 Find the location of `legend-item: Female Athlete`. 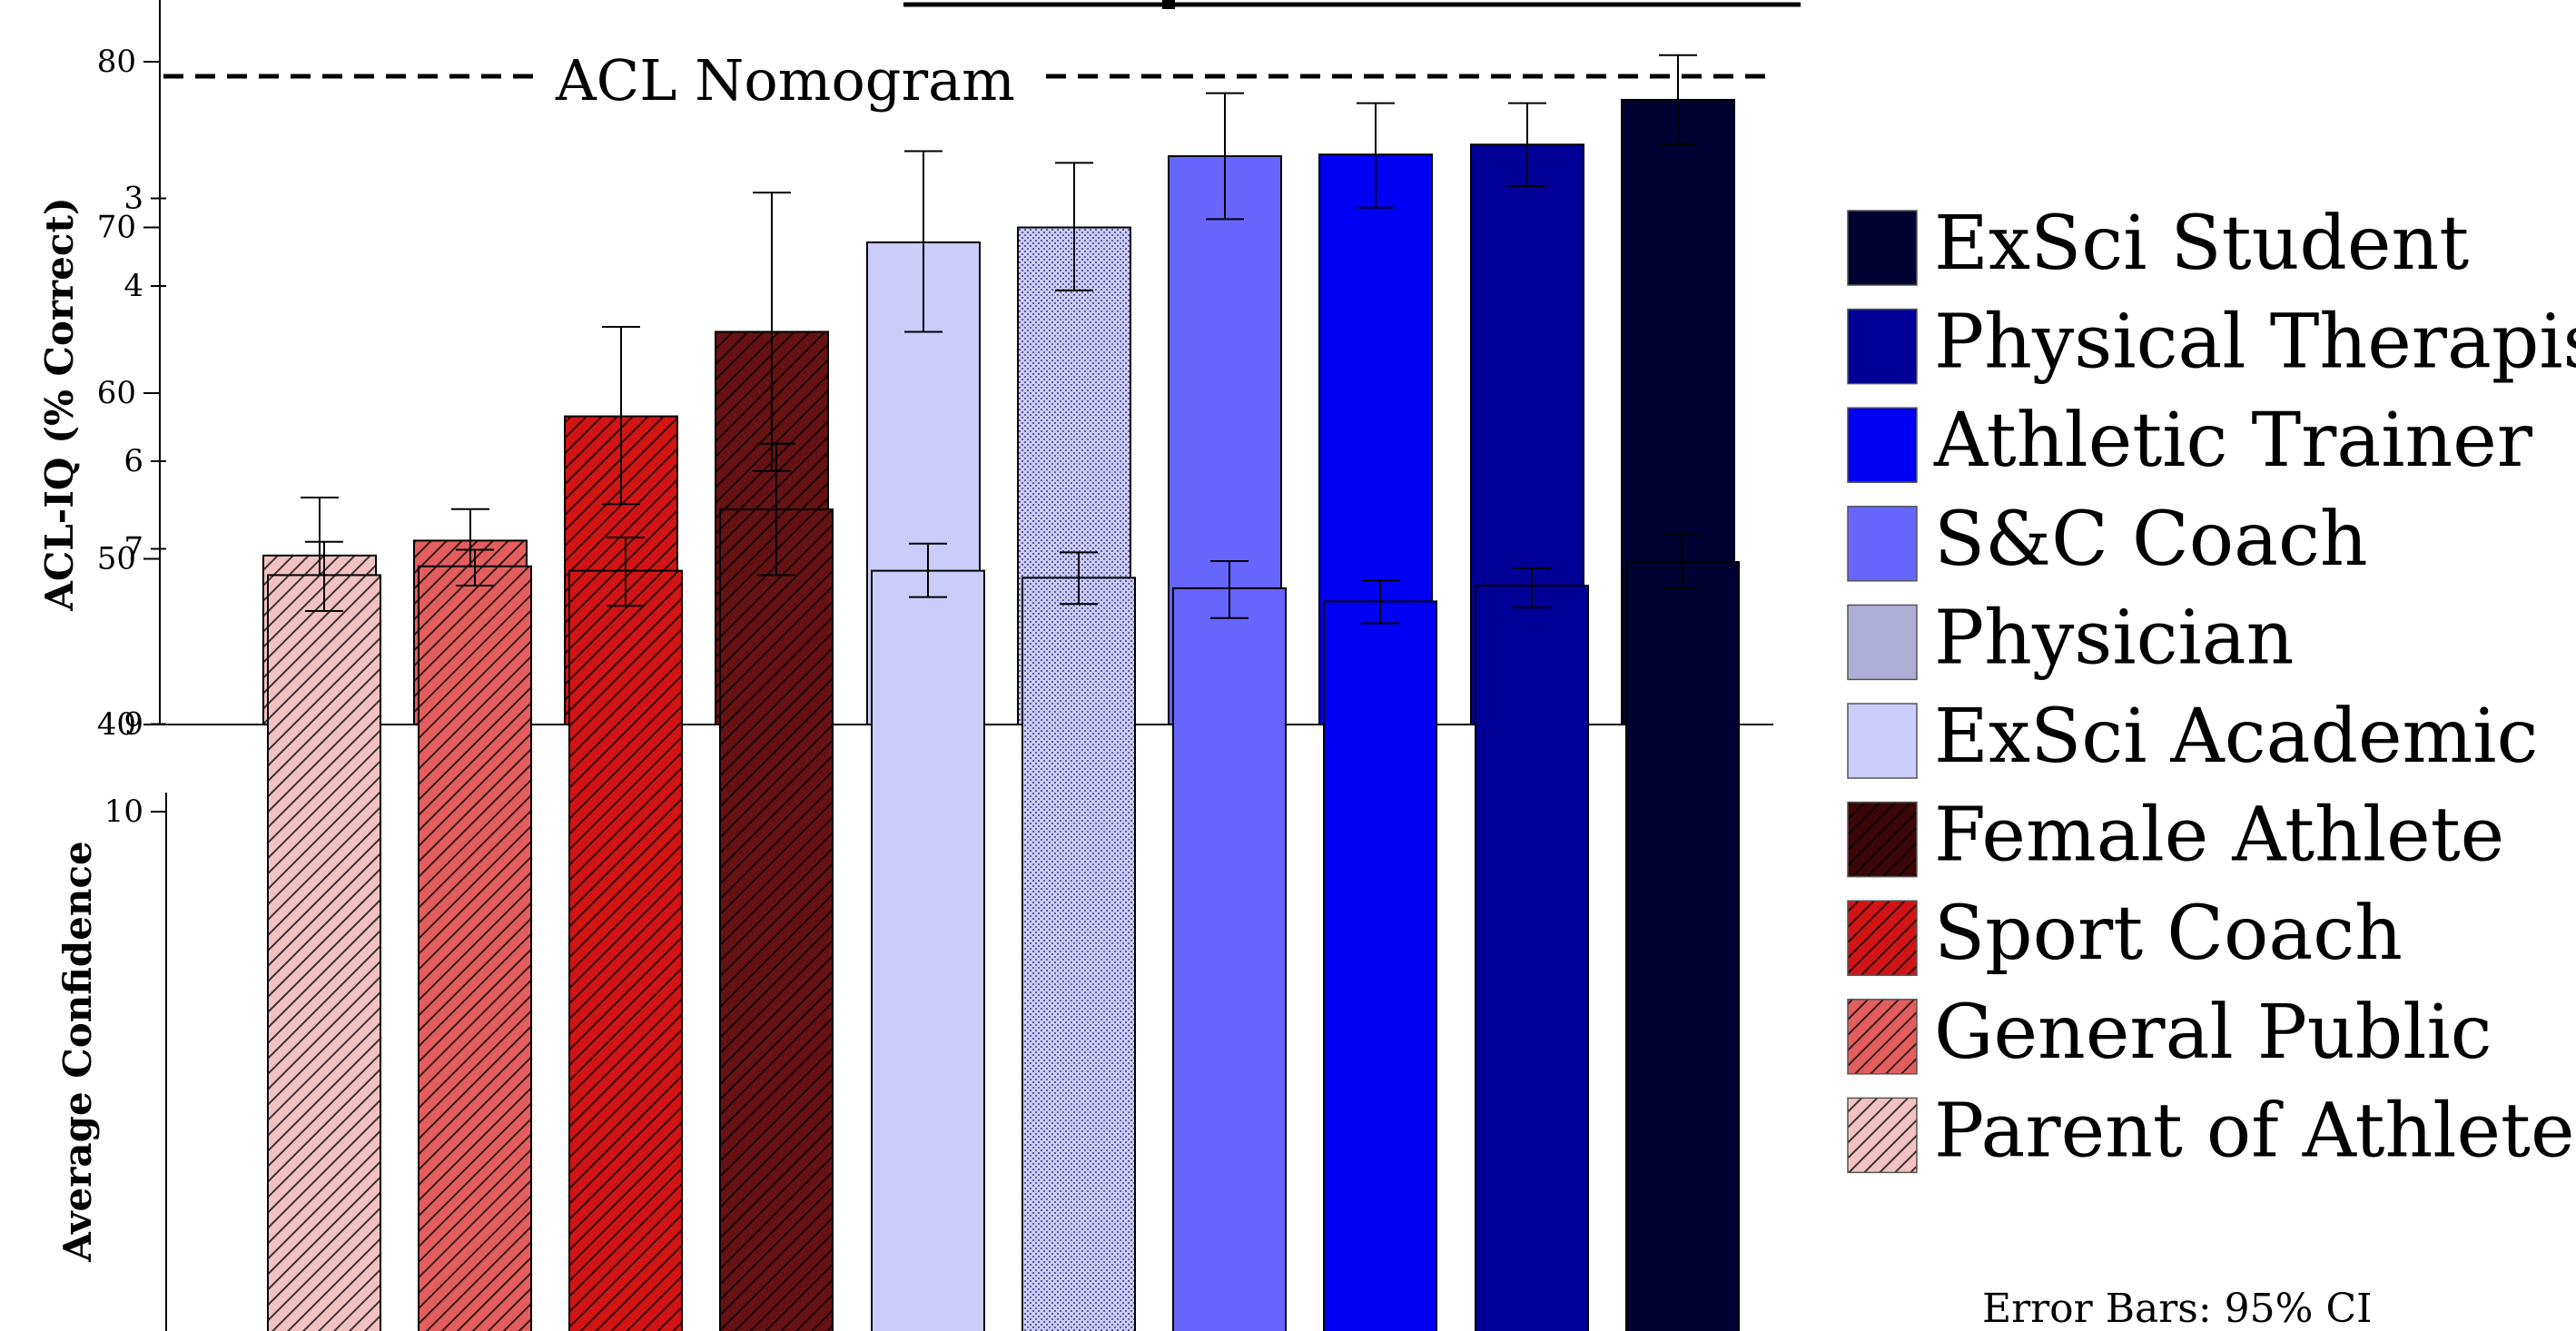

legend-item: Female Athlete is located at coordinates (2175, 836).